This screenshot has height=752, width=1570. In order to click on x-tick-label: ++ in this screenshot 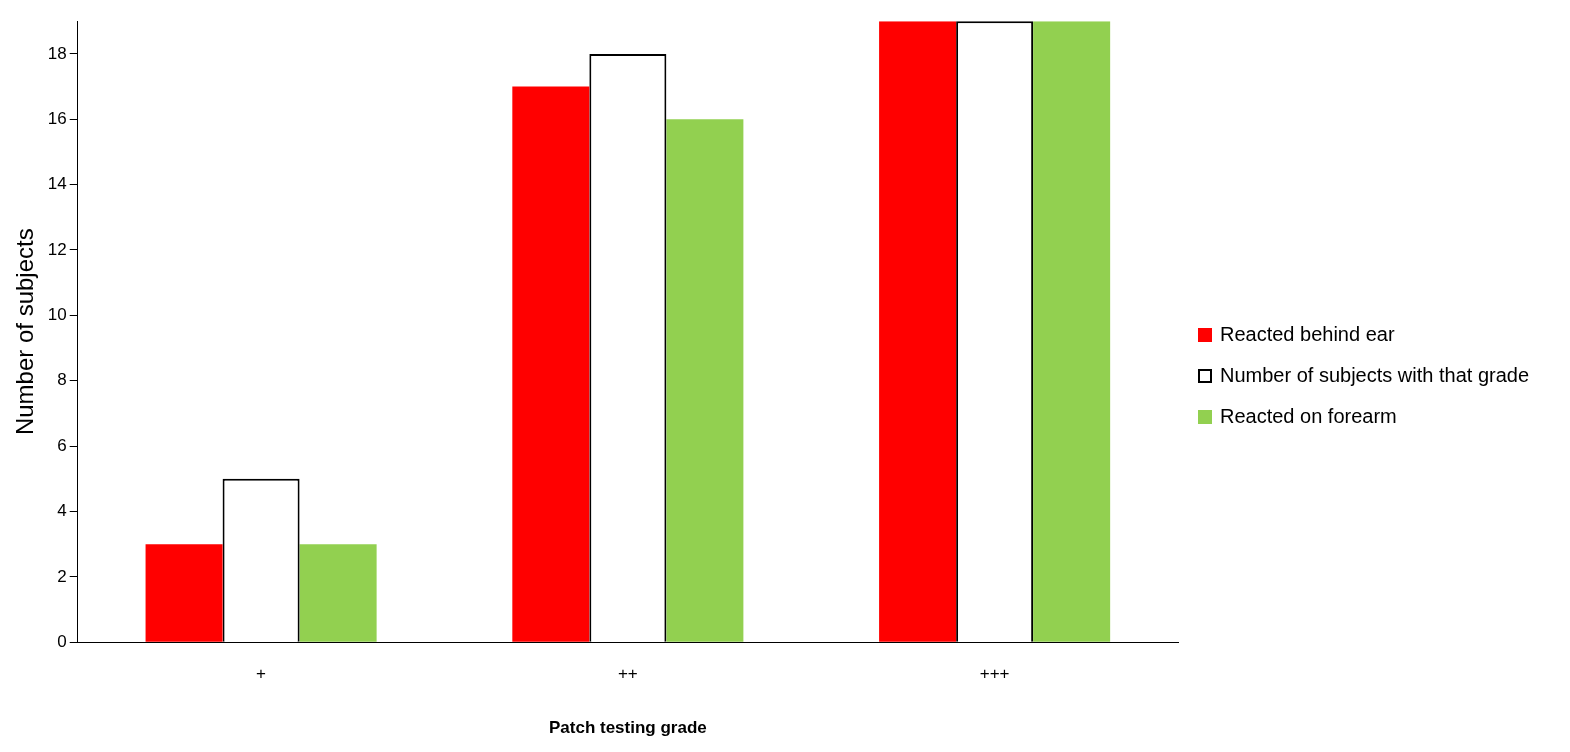, I will do `click(627, 674)`.